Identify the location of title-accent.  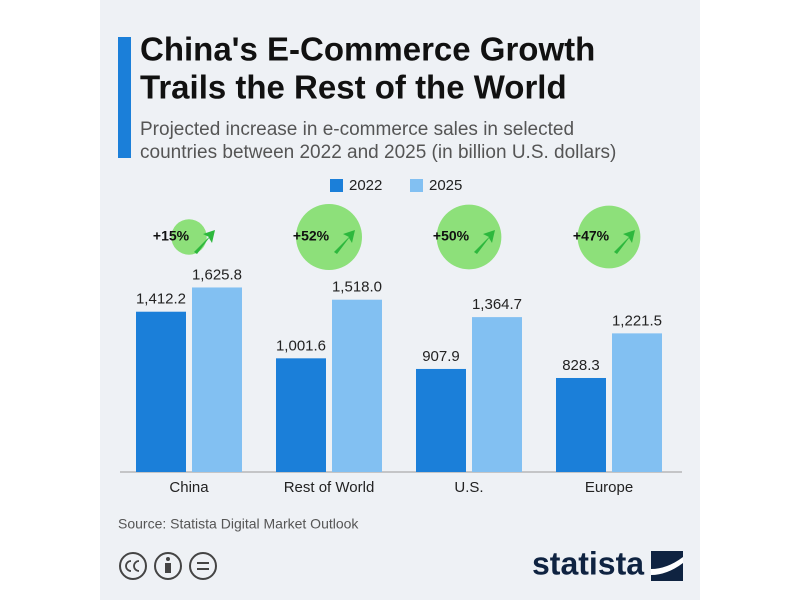
(124, 97).